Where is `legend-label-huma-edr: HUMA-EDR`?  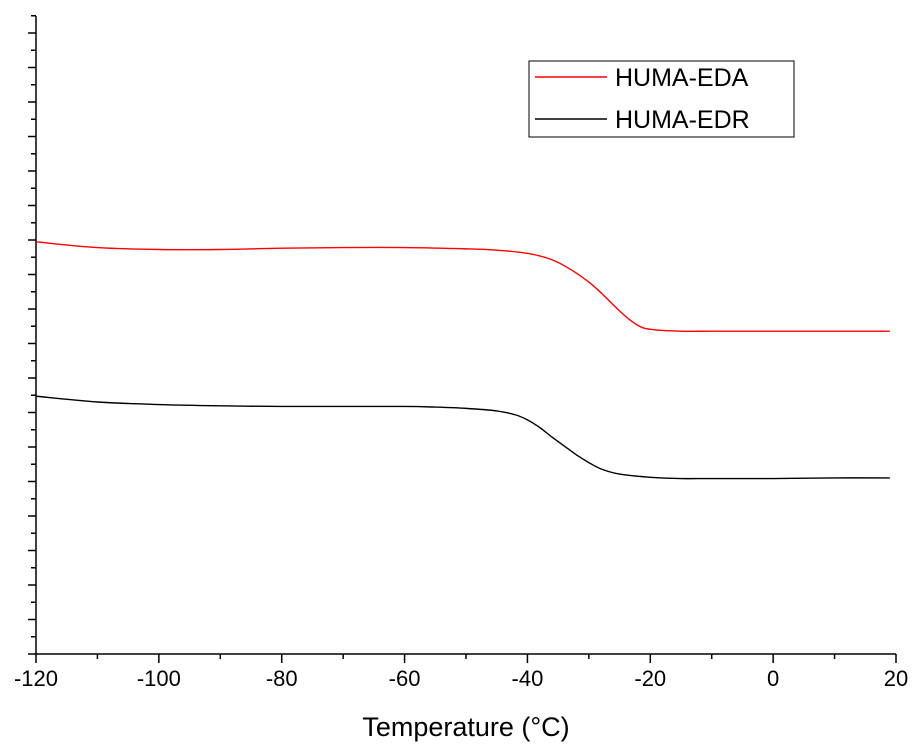
legend-label-huma-edr: HUMA-EDR is located at coordinates (682, 120).